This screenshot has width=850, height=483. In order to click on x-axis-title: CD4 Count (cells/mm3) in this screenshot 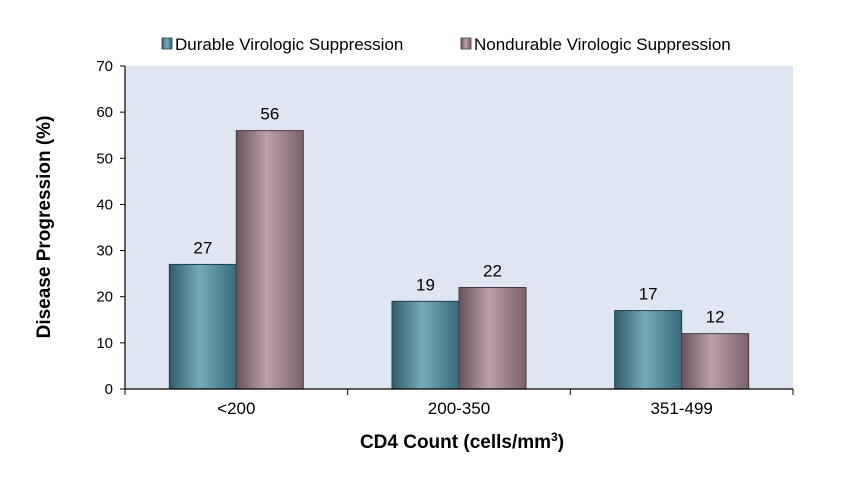, I will do `click(462, 441)`.